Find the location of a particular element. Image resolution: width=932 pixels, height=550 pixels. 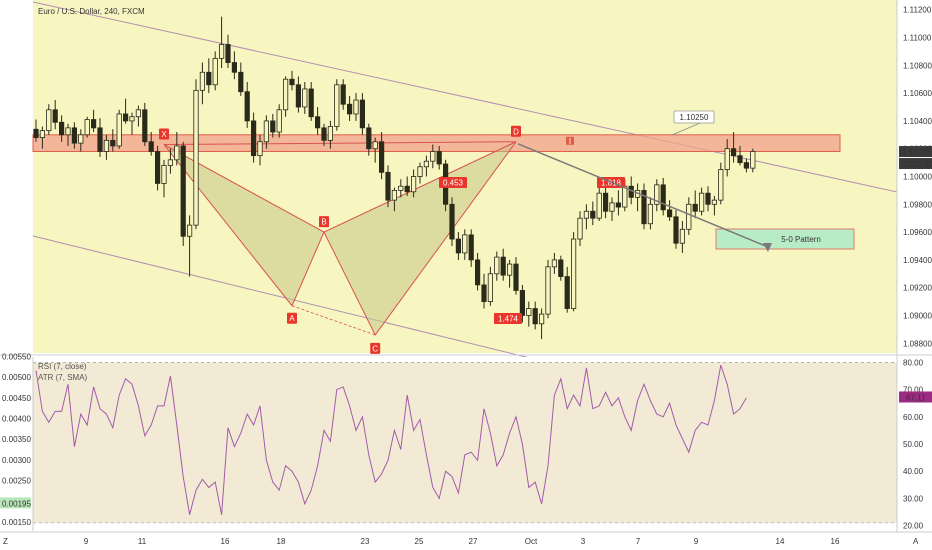

bottom-right-letter: A is located at coordinates (916, 541).